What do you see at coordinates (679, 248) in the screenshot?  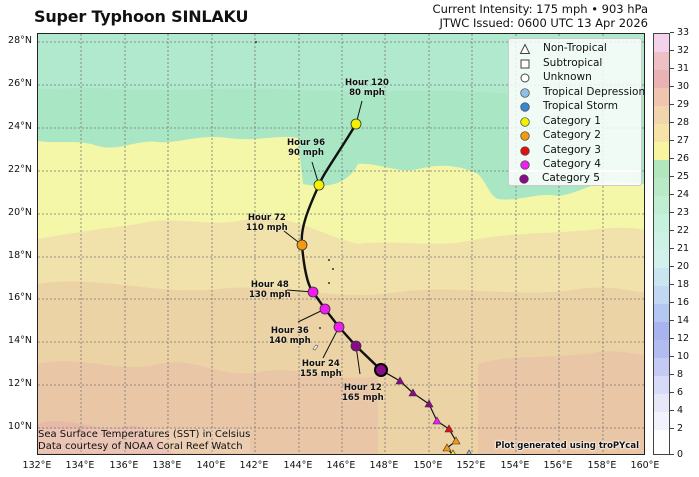 I see `colorbar-tick: 21` at bounding box center [679, 248].